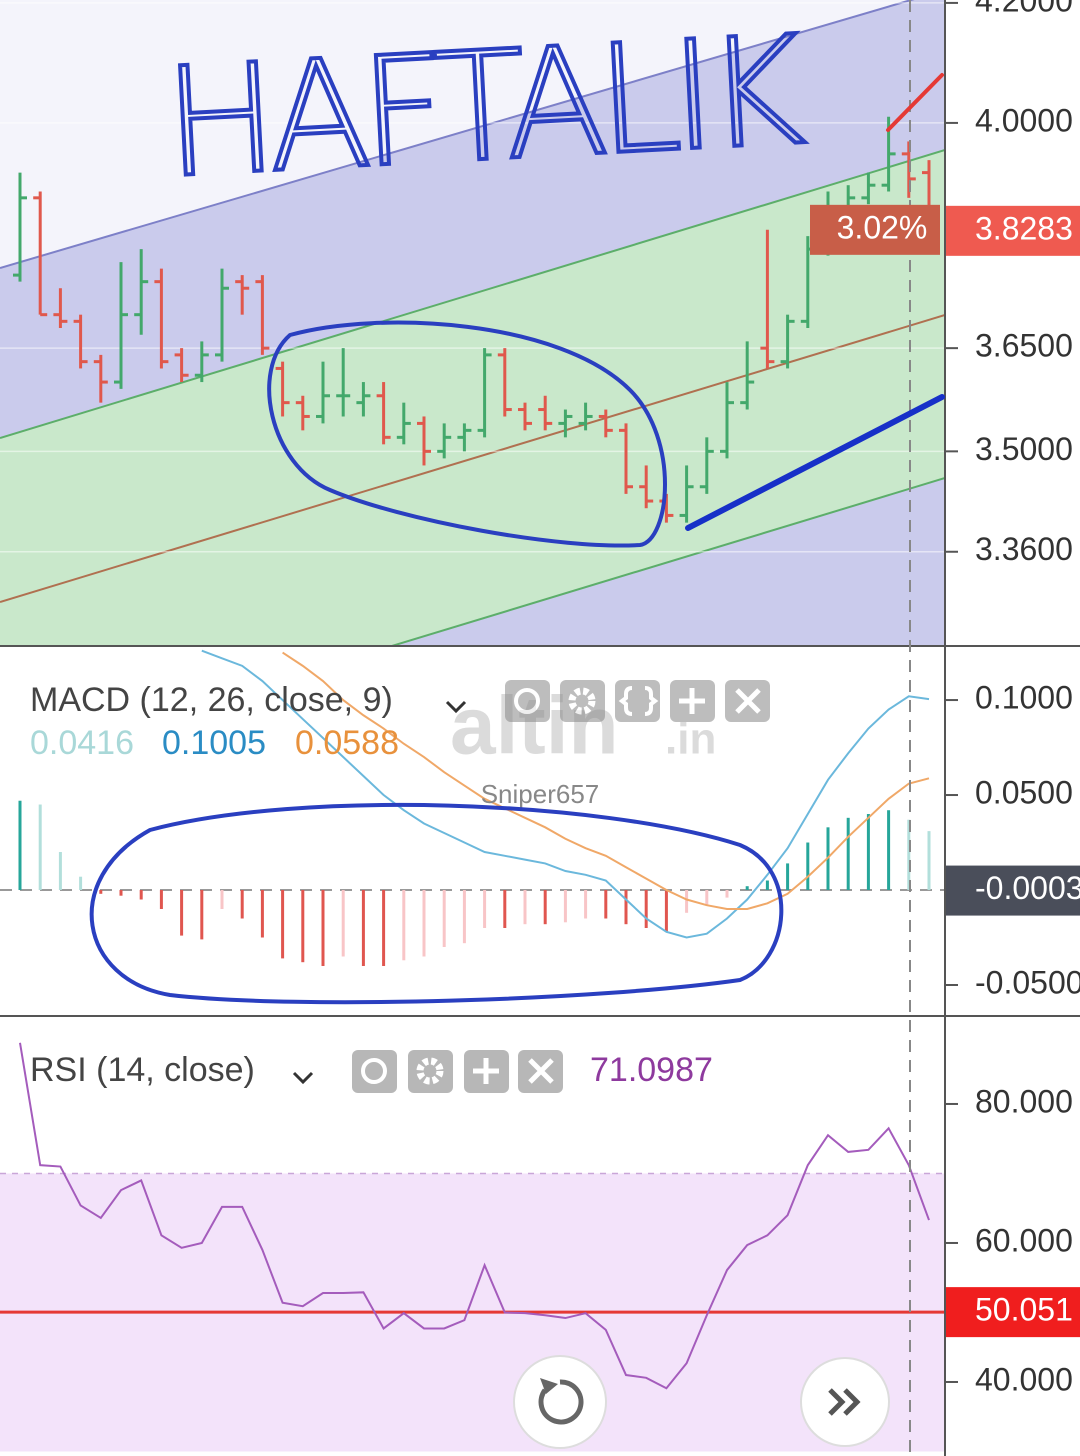 The image size is (1080, 1456). I want to click on y-tick-label: -0.0500, so click(1027, 982).